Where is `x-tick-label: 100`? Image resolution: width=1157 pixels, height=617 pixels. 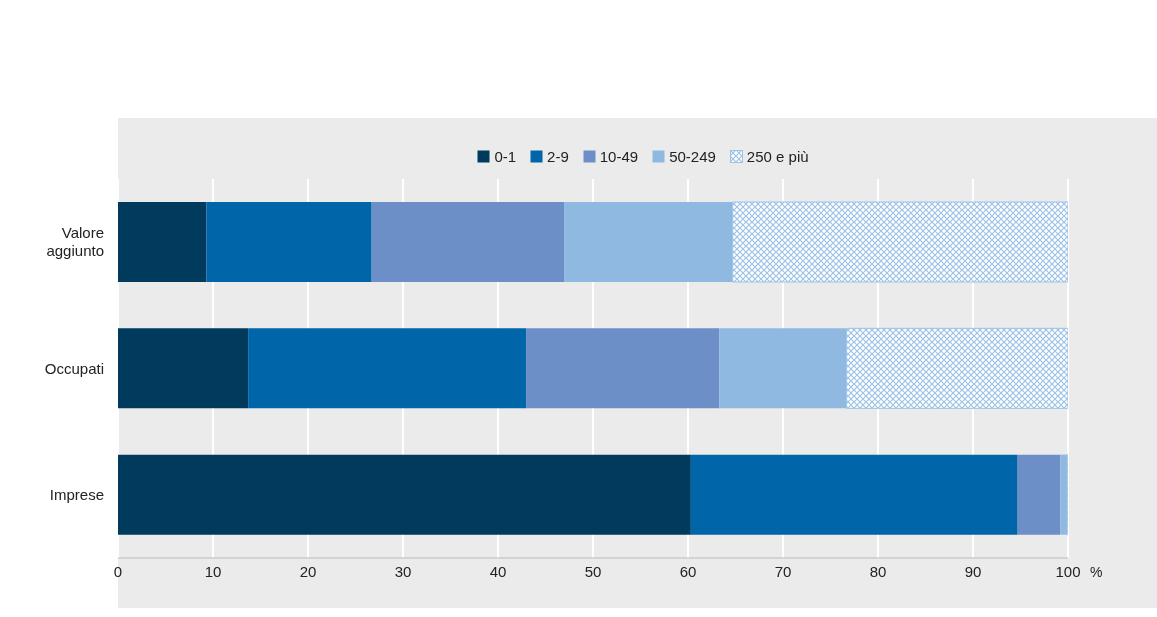 x-tick-label: 100 is located at coordinates (1068, 571).